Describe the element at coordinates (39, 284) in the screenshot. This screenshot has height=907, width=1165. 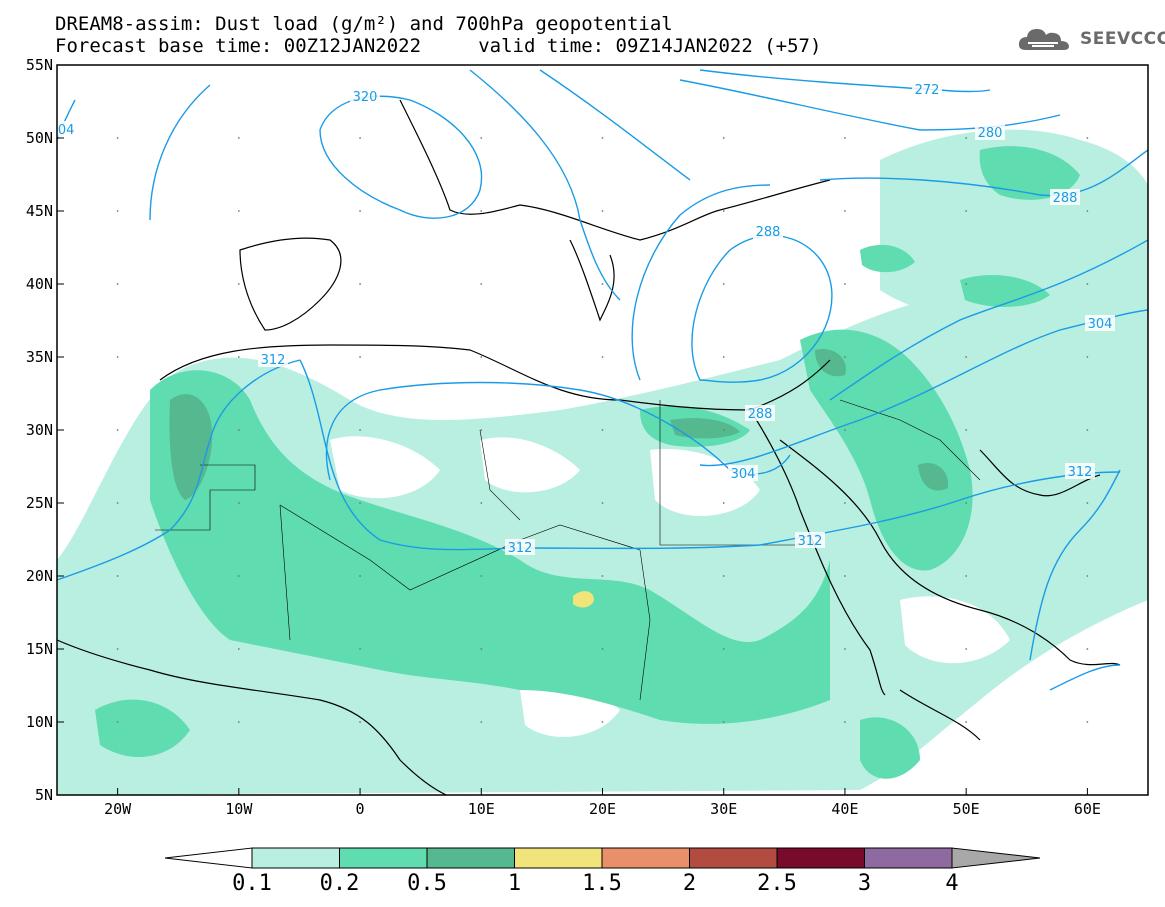
I see `lat-label: 40N` at that location.